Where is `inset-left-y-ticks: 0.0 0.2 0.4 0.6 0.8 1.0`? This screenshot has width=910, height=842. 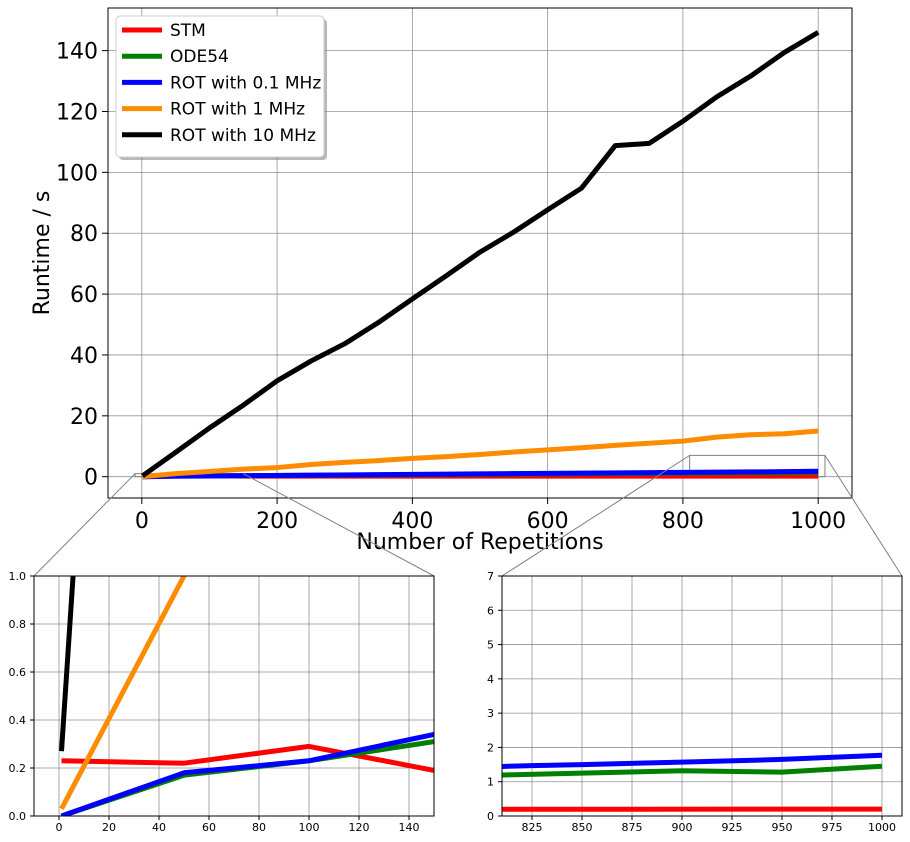 inset-left-y-ticks: 0.0 0.2 0.4 0.6 0.8 1.0 is located at coordinates (21, 696).